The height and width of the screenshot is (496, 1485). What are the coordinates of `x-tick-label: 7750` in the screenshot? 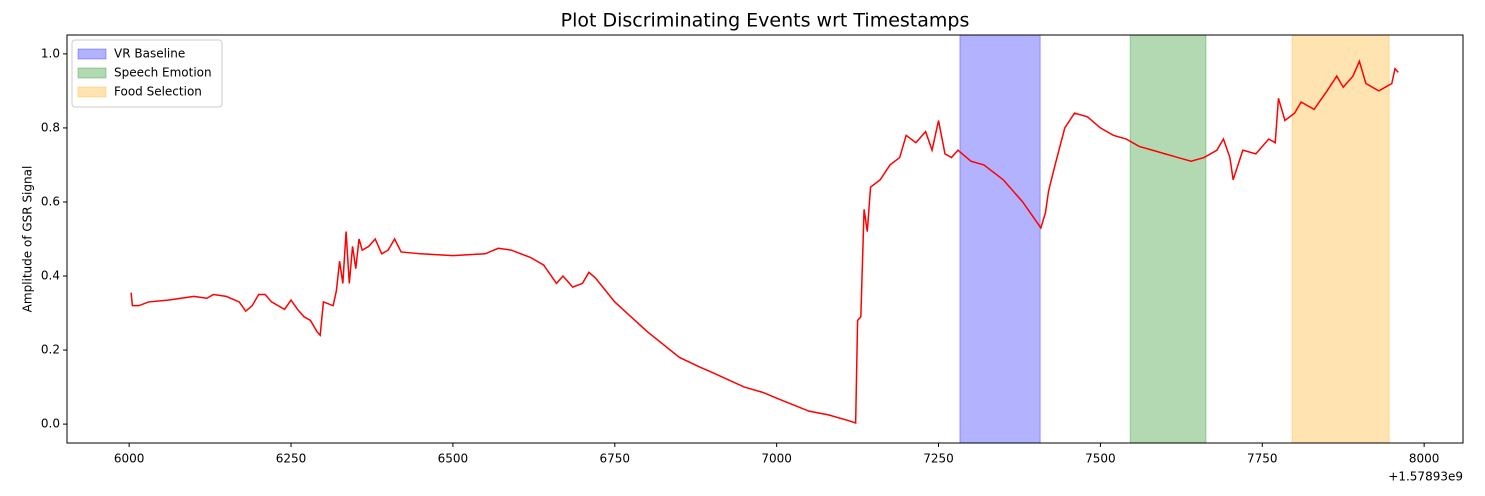 It's located at (1262, 459).